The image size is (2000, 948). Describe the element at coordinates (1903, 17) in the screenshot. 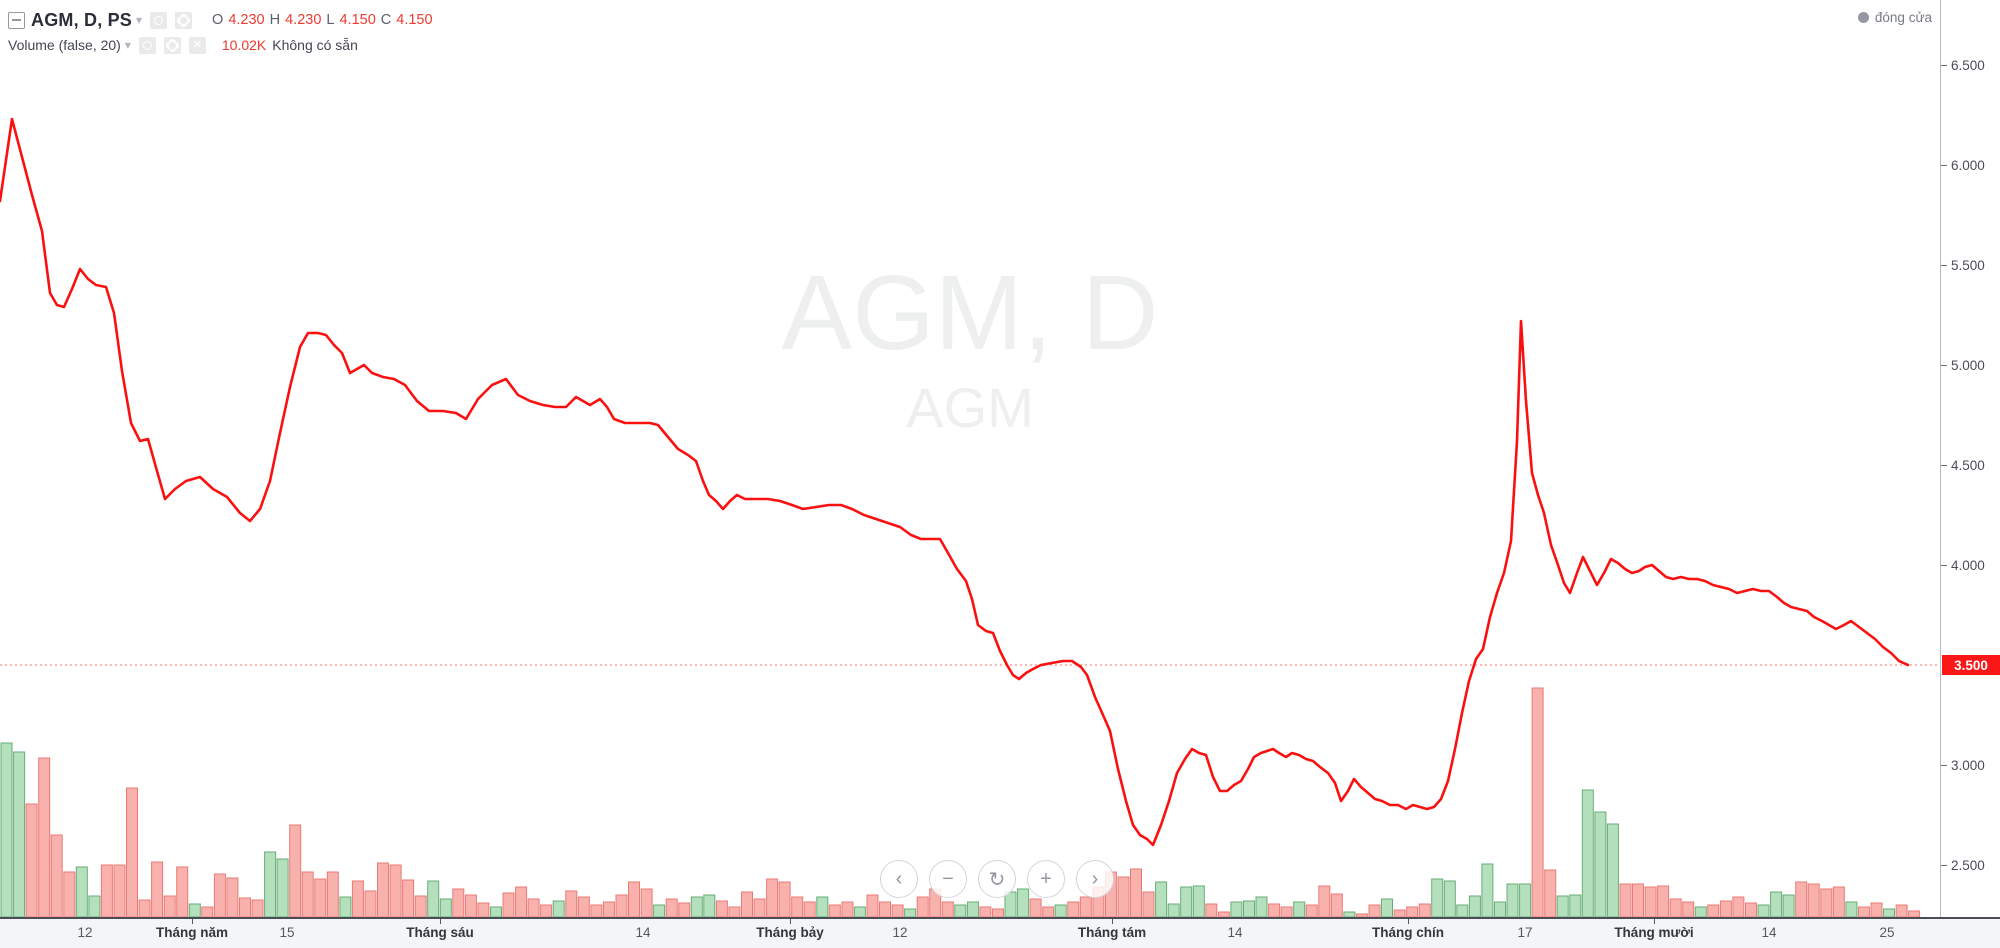

I see `series-style-label: đóng cửa` at that location.